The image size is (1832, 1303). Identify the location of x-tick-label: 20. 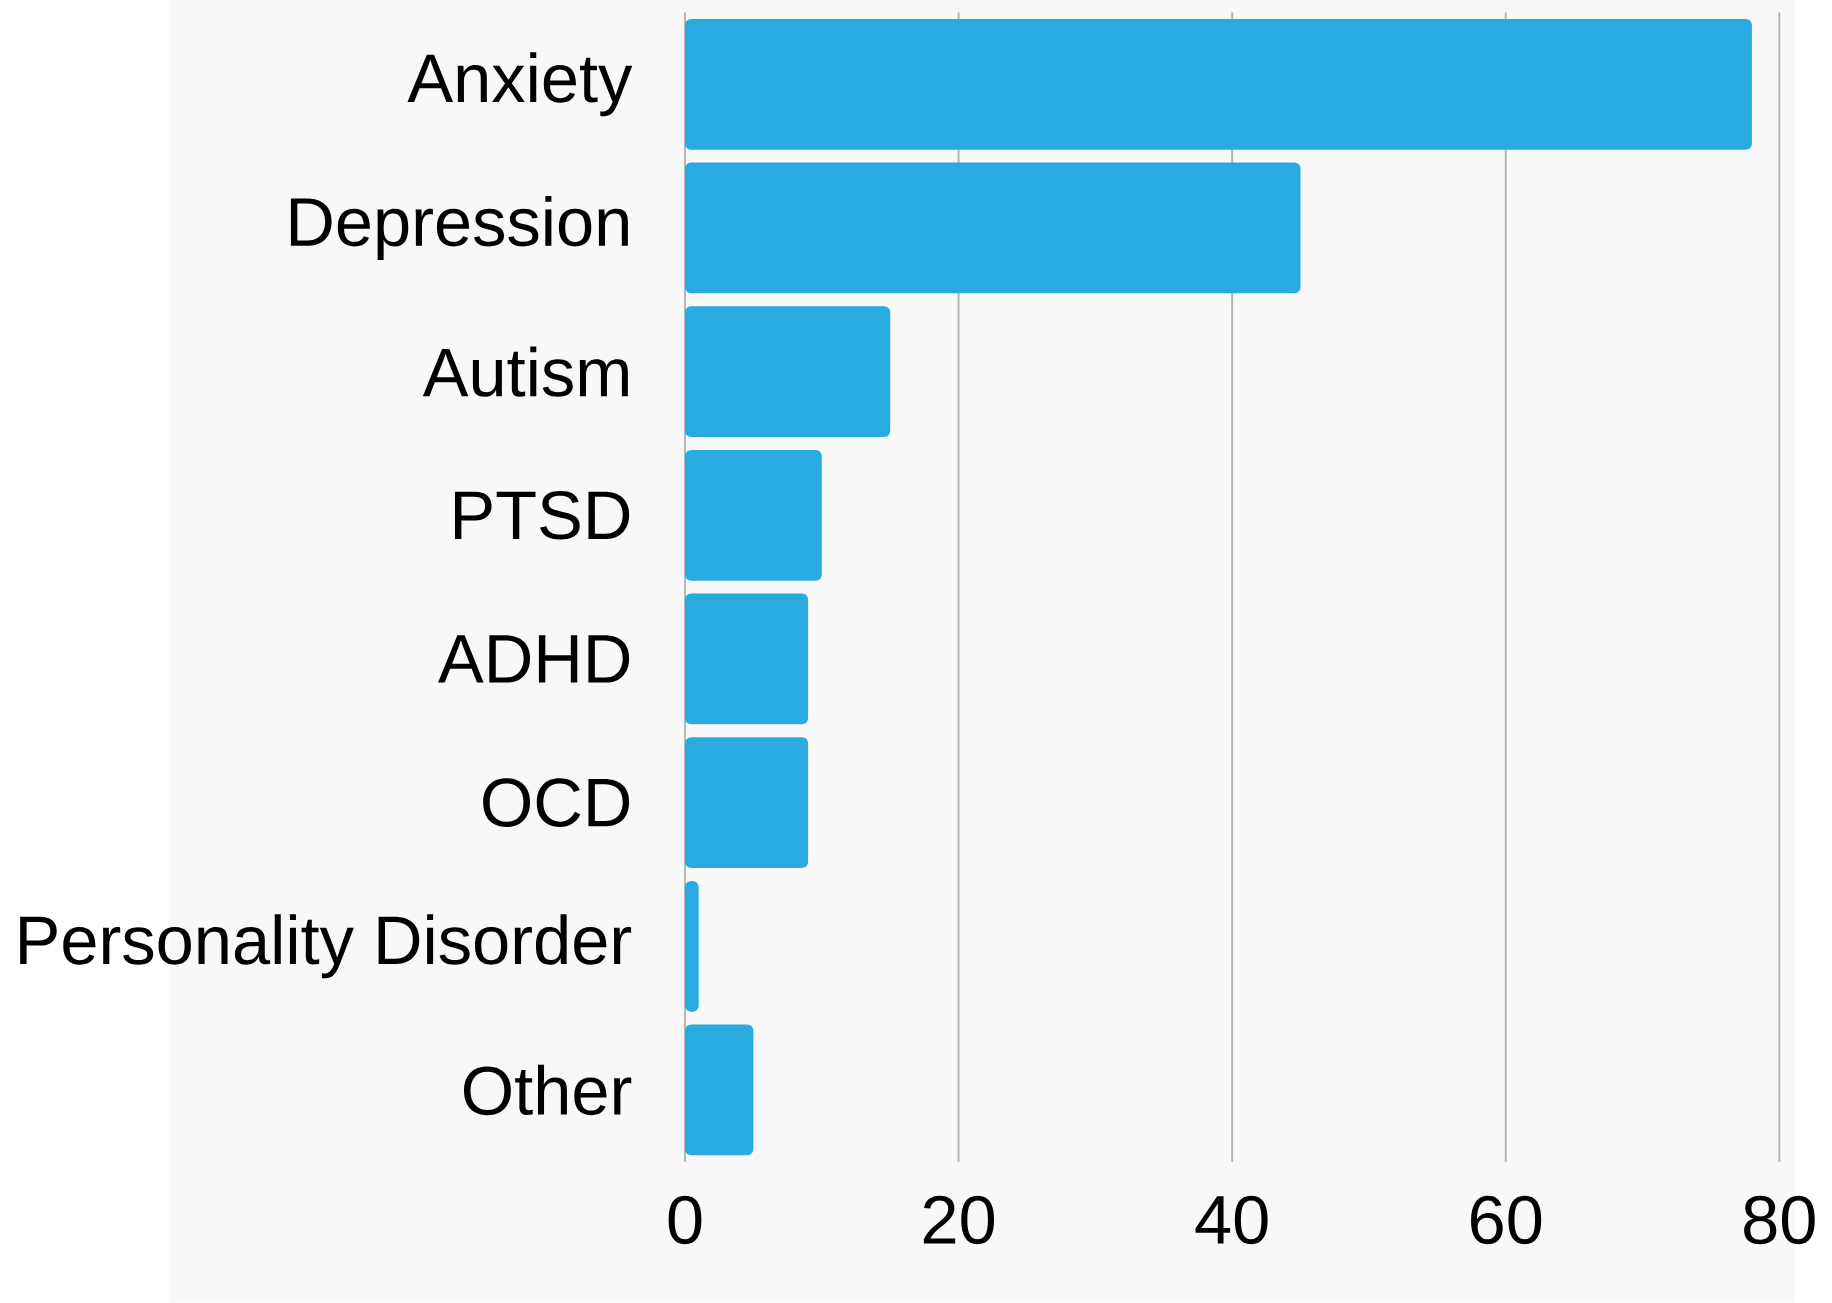
(959, 1220).